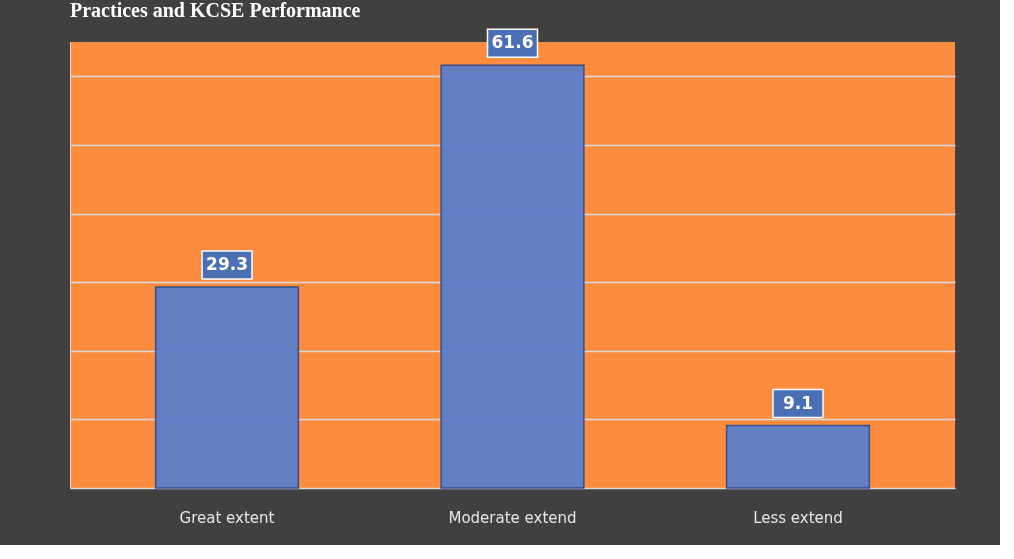  I want to click on x-tick-label: Great extent, so click(227, 517).